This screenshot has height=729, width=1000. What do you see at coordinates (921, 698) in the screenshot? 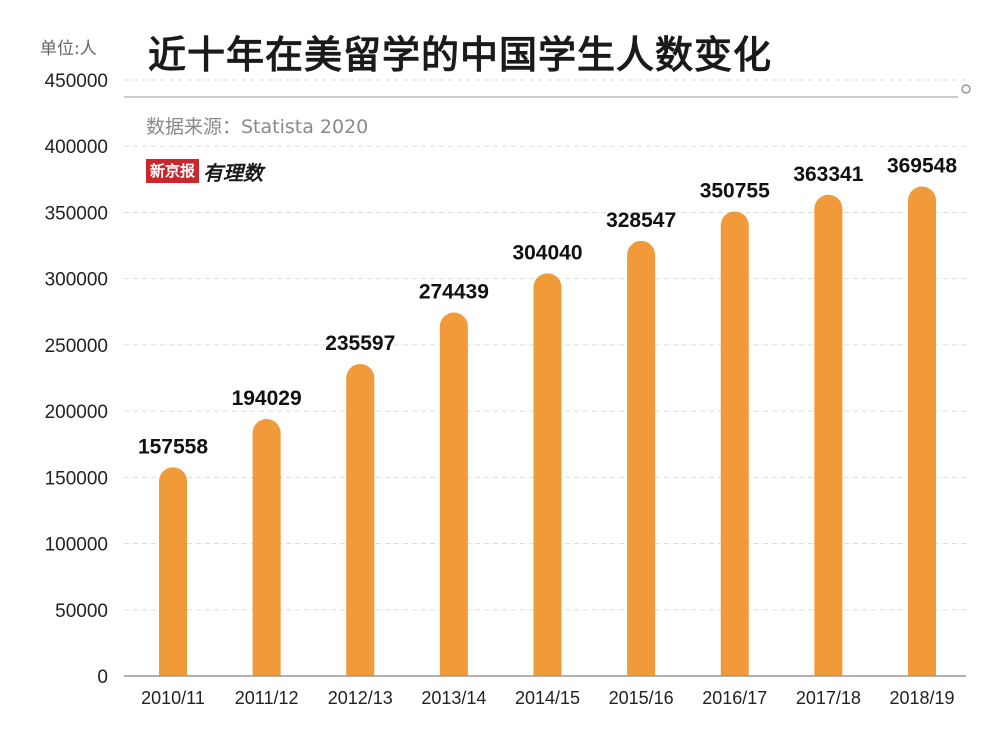
I see `x-tick-label: 2018/19` at bounding box center [921, 698].